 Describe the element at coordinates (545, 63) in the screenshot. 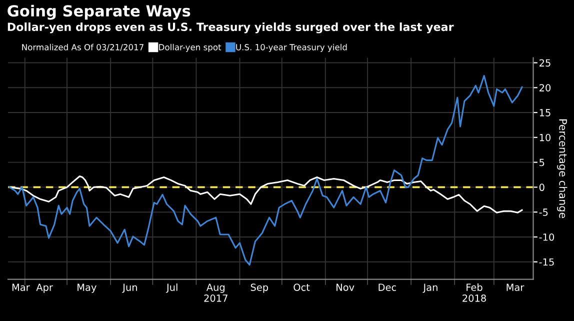

I see `y-tick-label: 25` at that location.